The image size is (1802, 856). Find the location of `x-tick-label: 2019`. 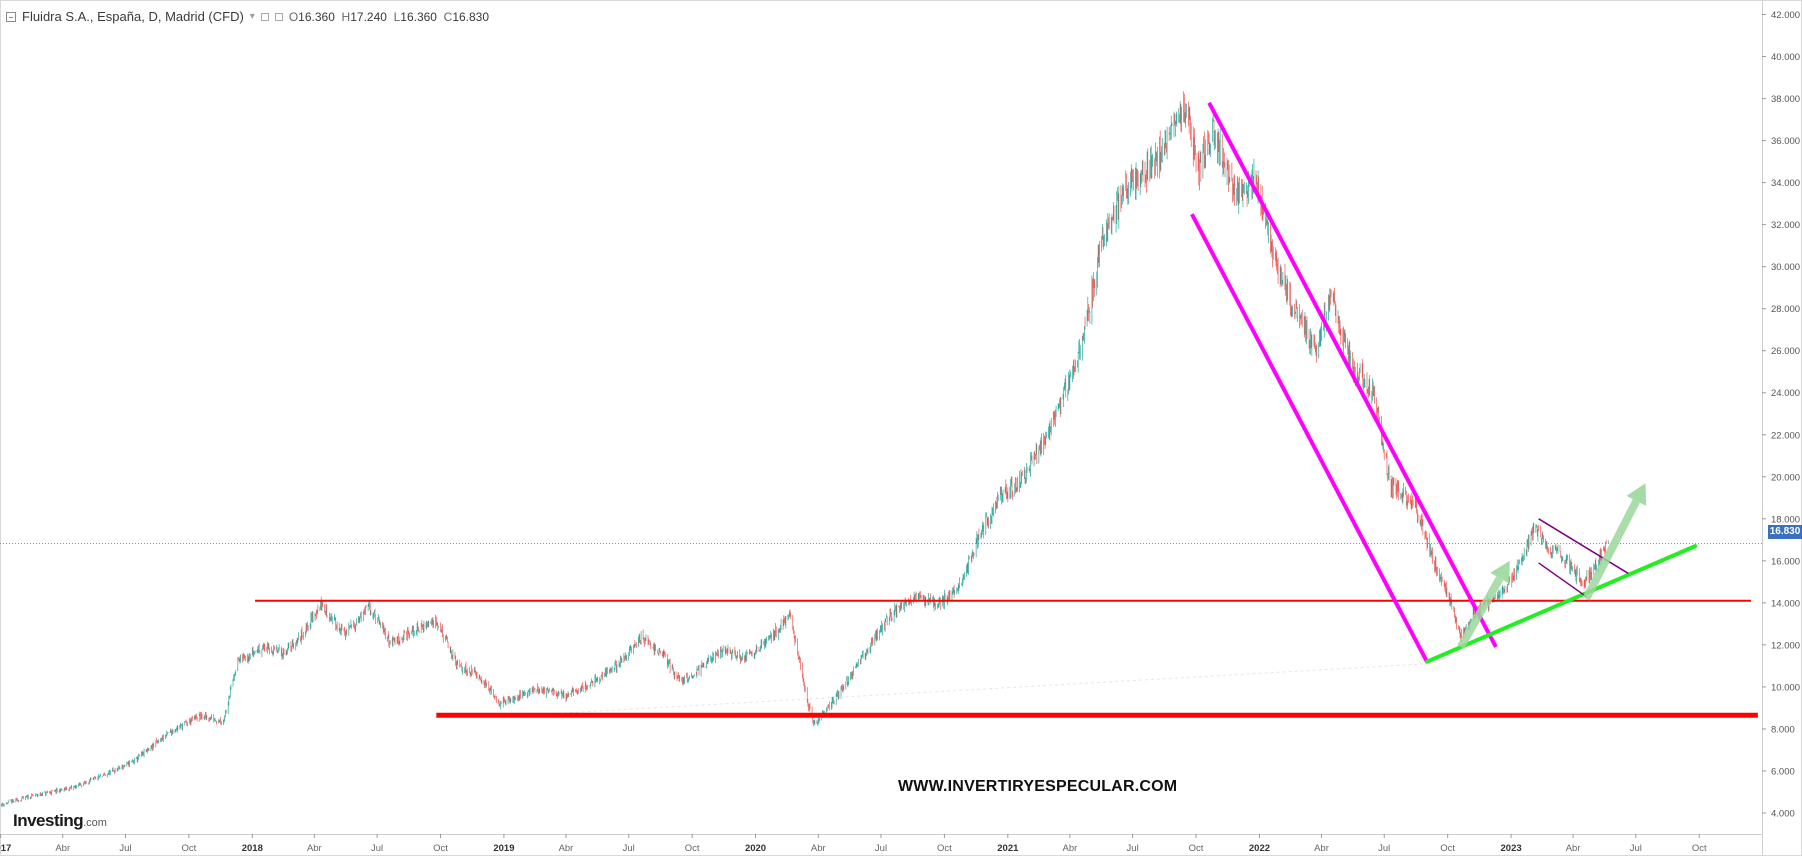

x-tick-label: 2019 is located at coordinates (503, 848).